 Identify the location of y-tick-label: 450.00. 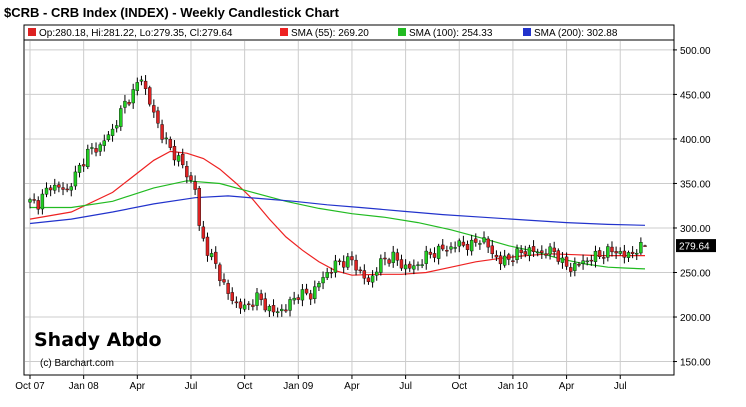
(695, 95).